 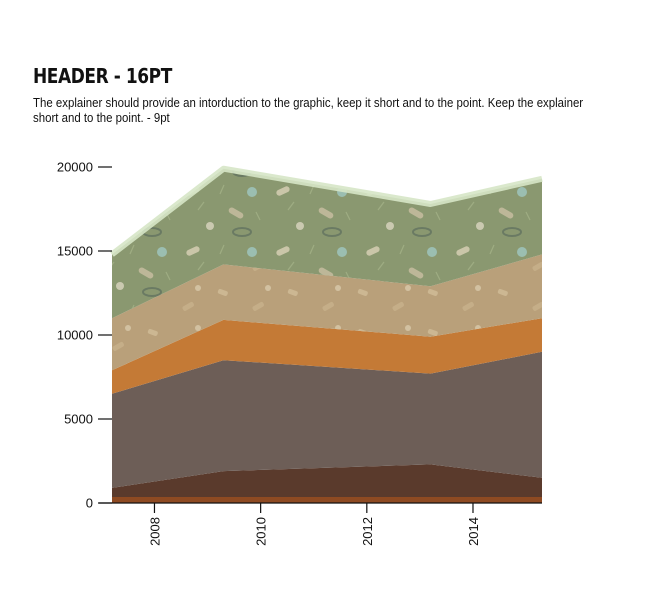 I want to click on y-axis: 0 5000 10000 15000 20000, so click(x=84, y=335).